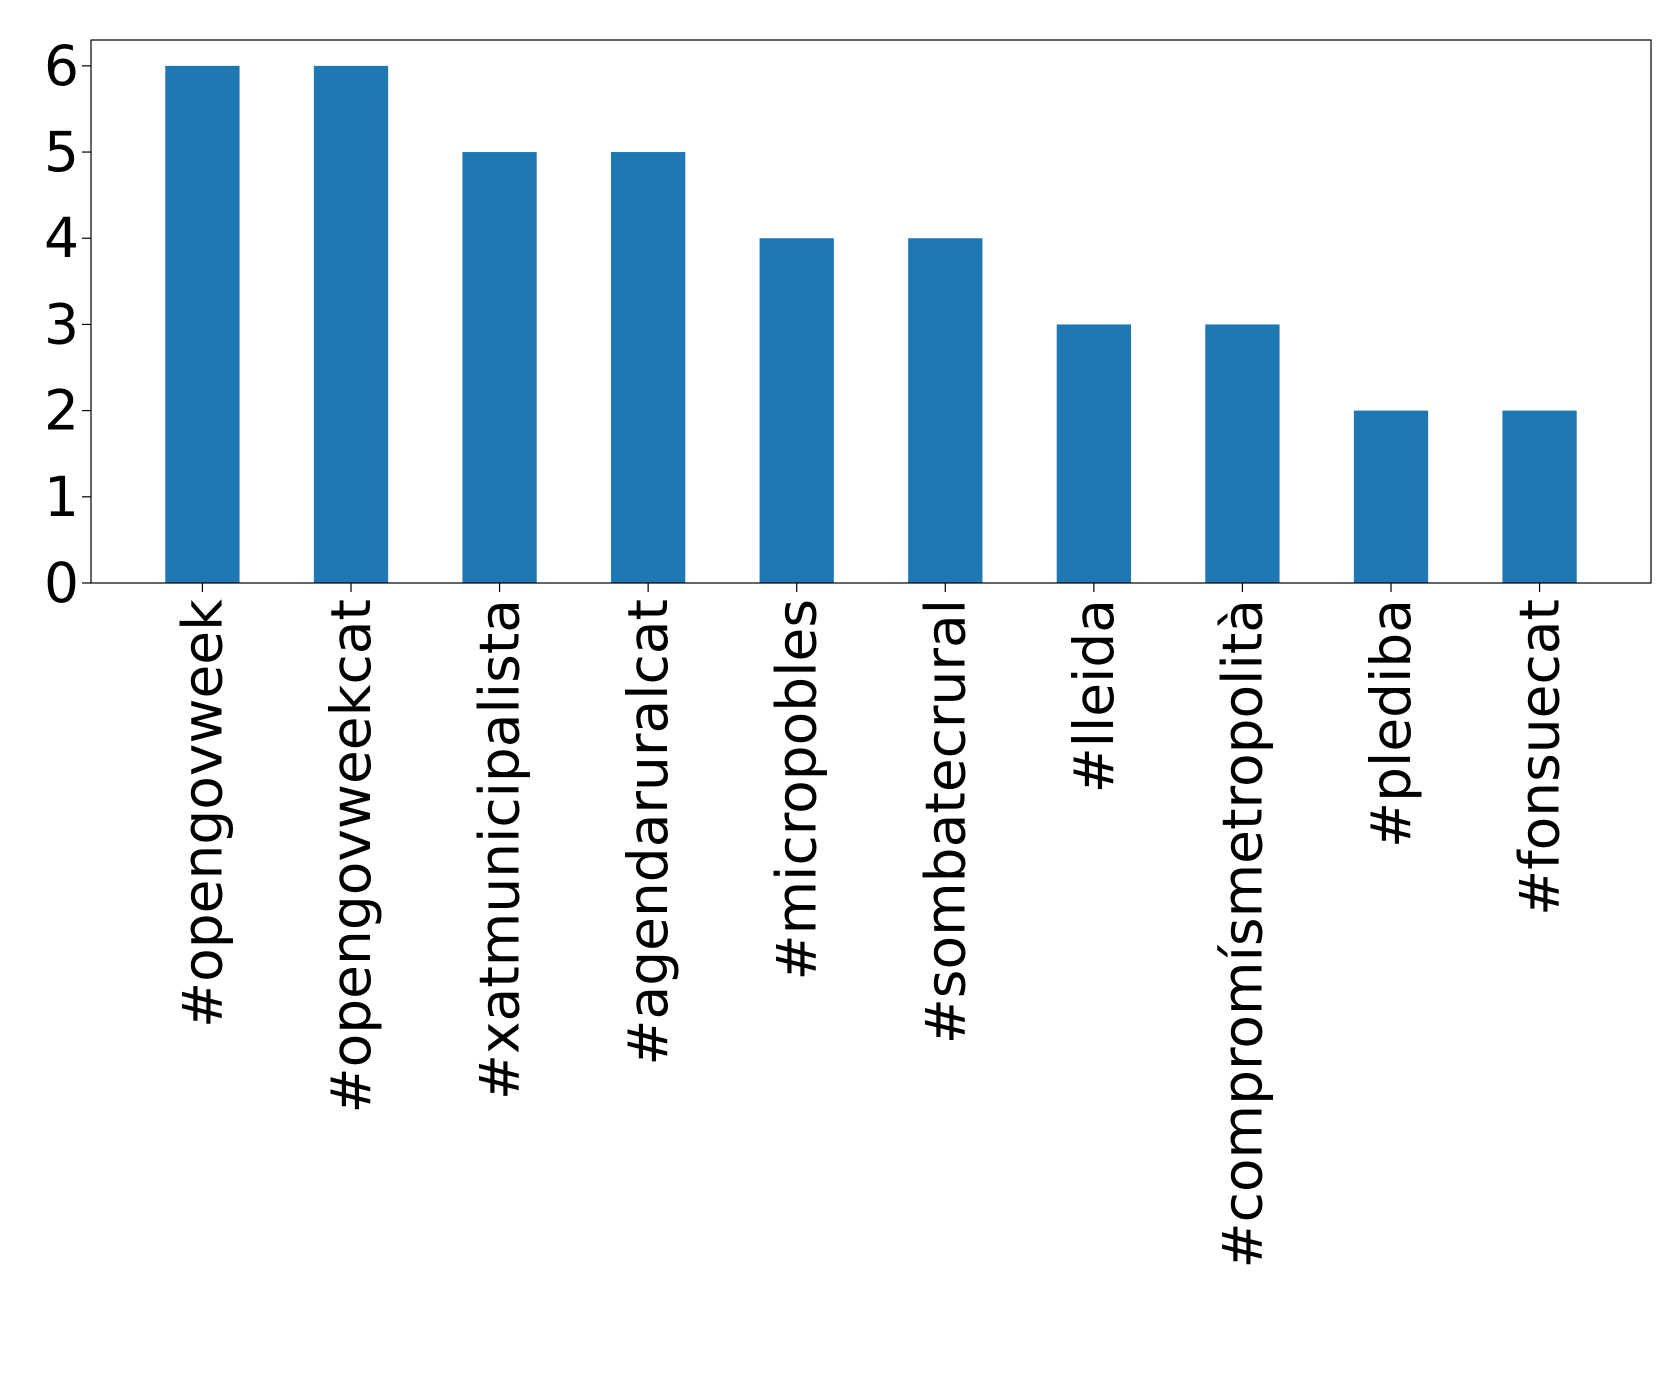 This screenshot has width=1679, height=1389. Describe the element at coordinates (500, 849) in the screenshot. I see `x-tick-label-2: #xatmunicipalista` at that location.